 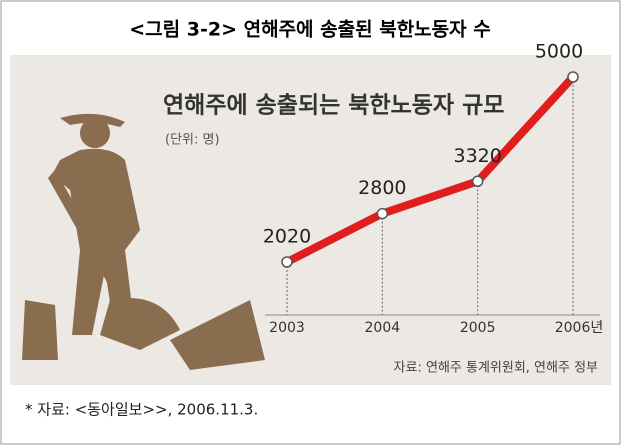 What do you see at coordinates (192, 140) in the screenshot?
I see `chart-subtitle: (단위: 명)` at bounding box center [192, 140].